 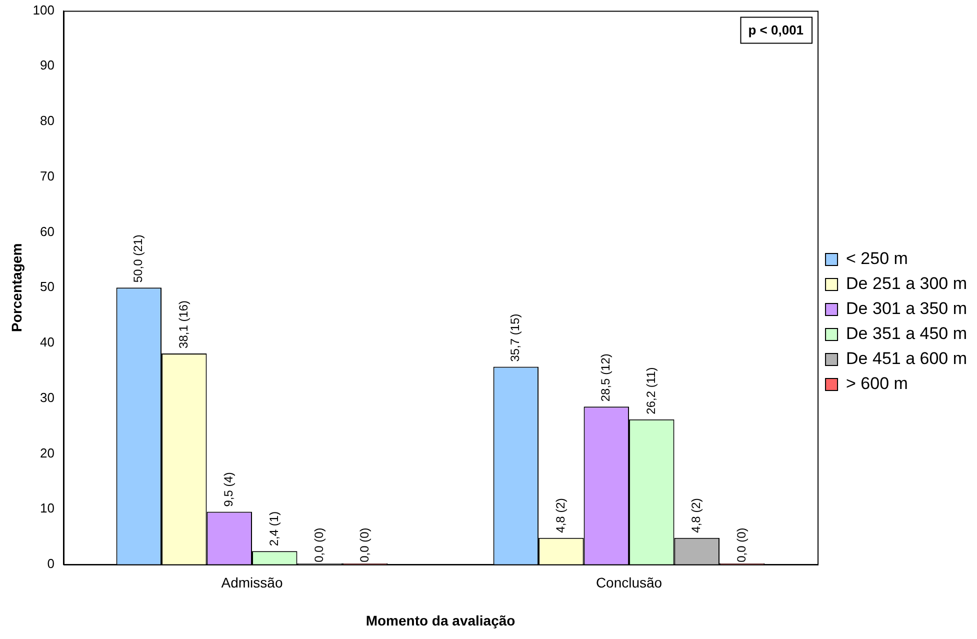 What do you see at coordinates (47, 342) in the screenshot?
I see `y-tick-label: 40` at bounding box center [47, 342].